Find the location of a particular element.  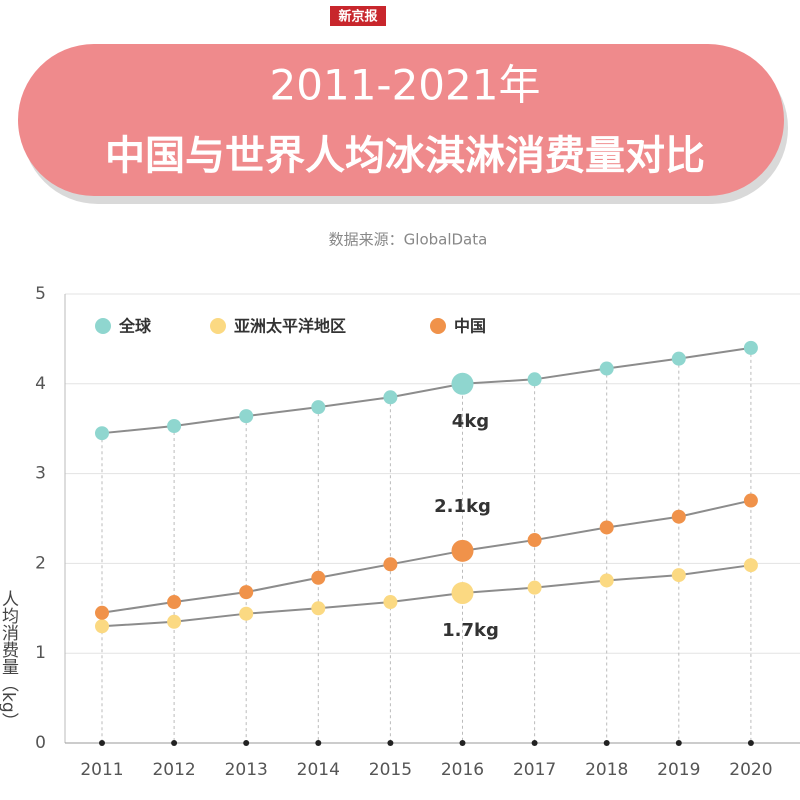

x-tick-label: 2017 is located at coordinates (534, 770).